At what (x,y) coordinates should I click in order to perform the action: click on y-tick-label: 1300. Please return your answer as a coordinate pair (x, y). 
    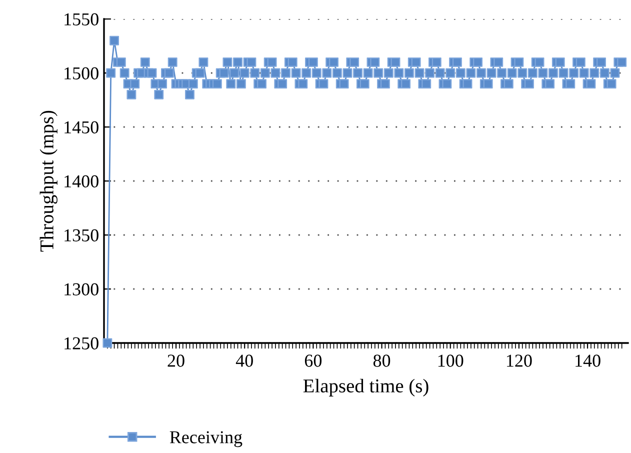
    Looking at the image, I should click on (81, 289).